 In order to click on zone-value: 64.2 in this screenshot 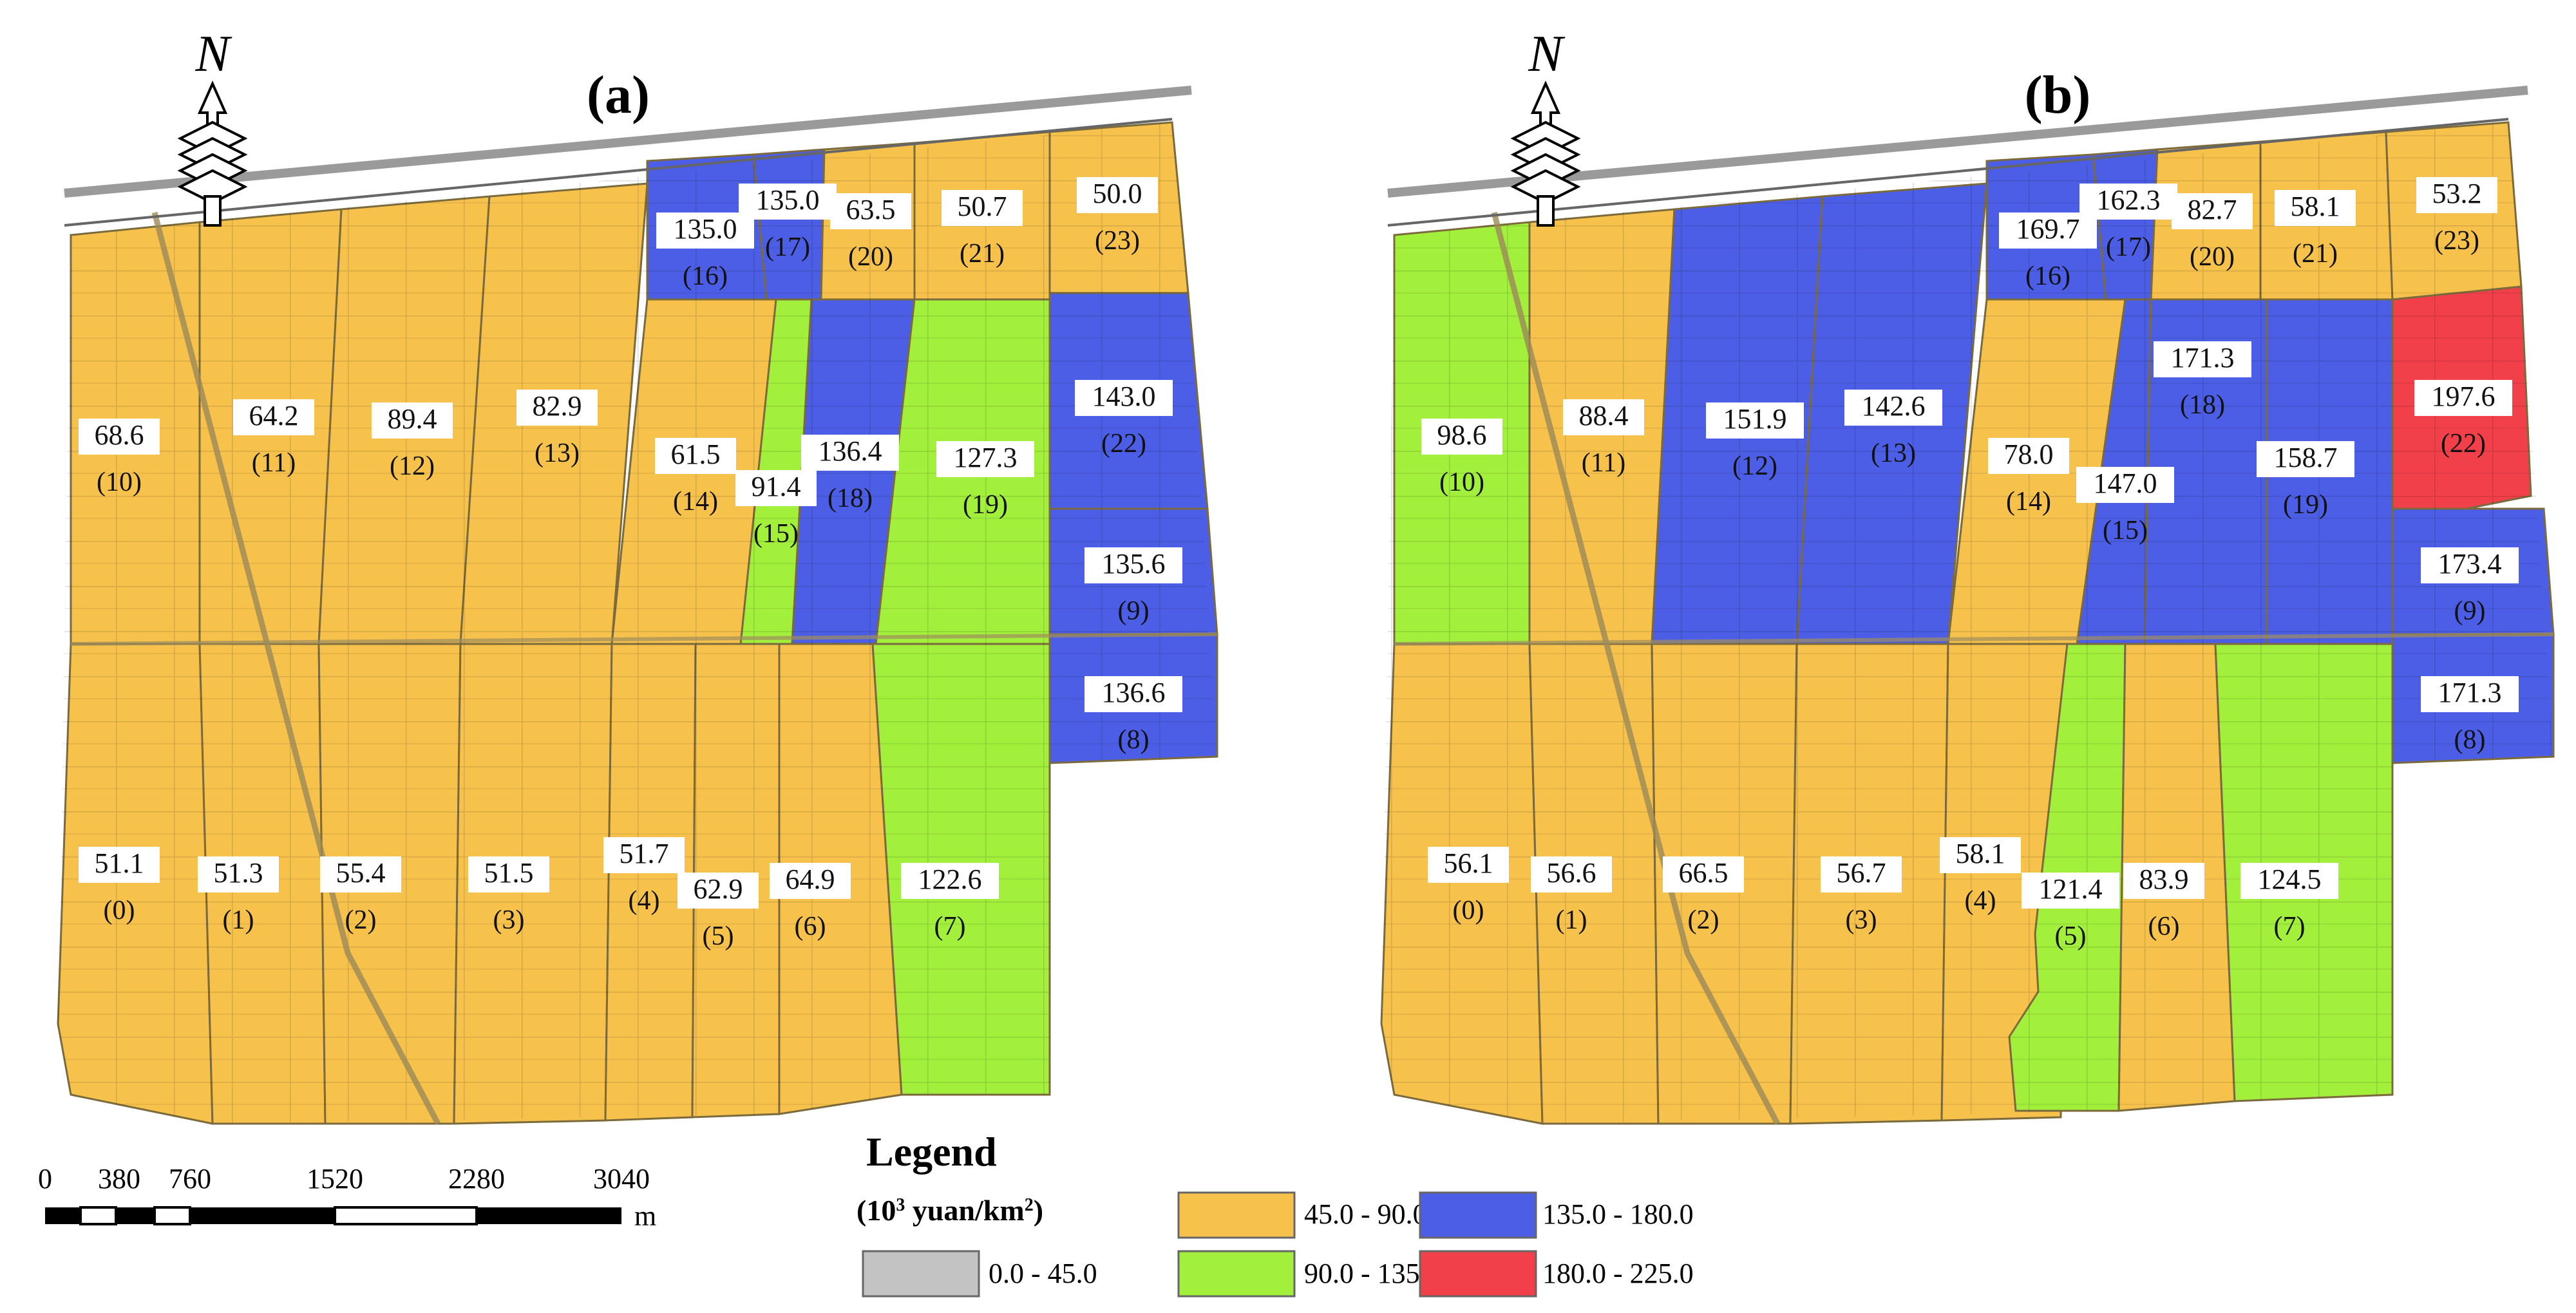, I will do `click(274, 415)`.